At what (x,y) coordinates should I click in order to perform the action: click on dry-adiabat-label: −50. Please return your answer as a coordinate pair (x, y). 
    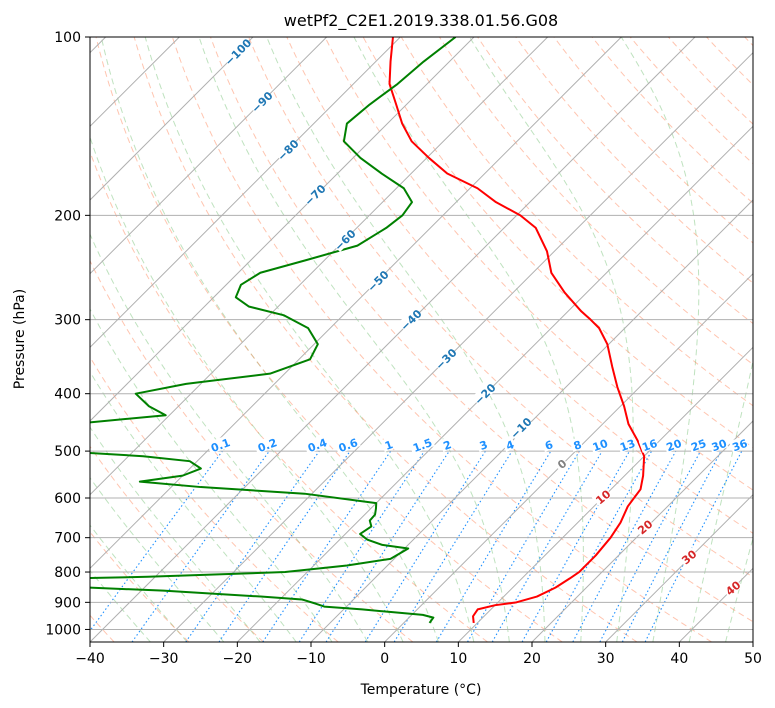
    Looking at the image, I should click on (378, 281).